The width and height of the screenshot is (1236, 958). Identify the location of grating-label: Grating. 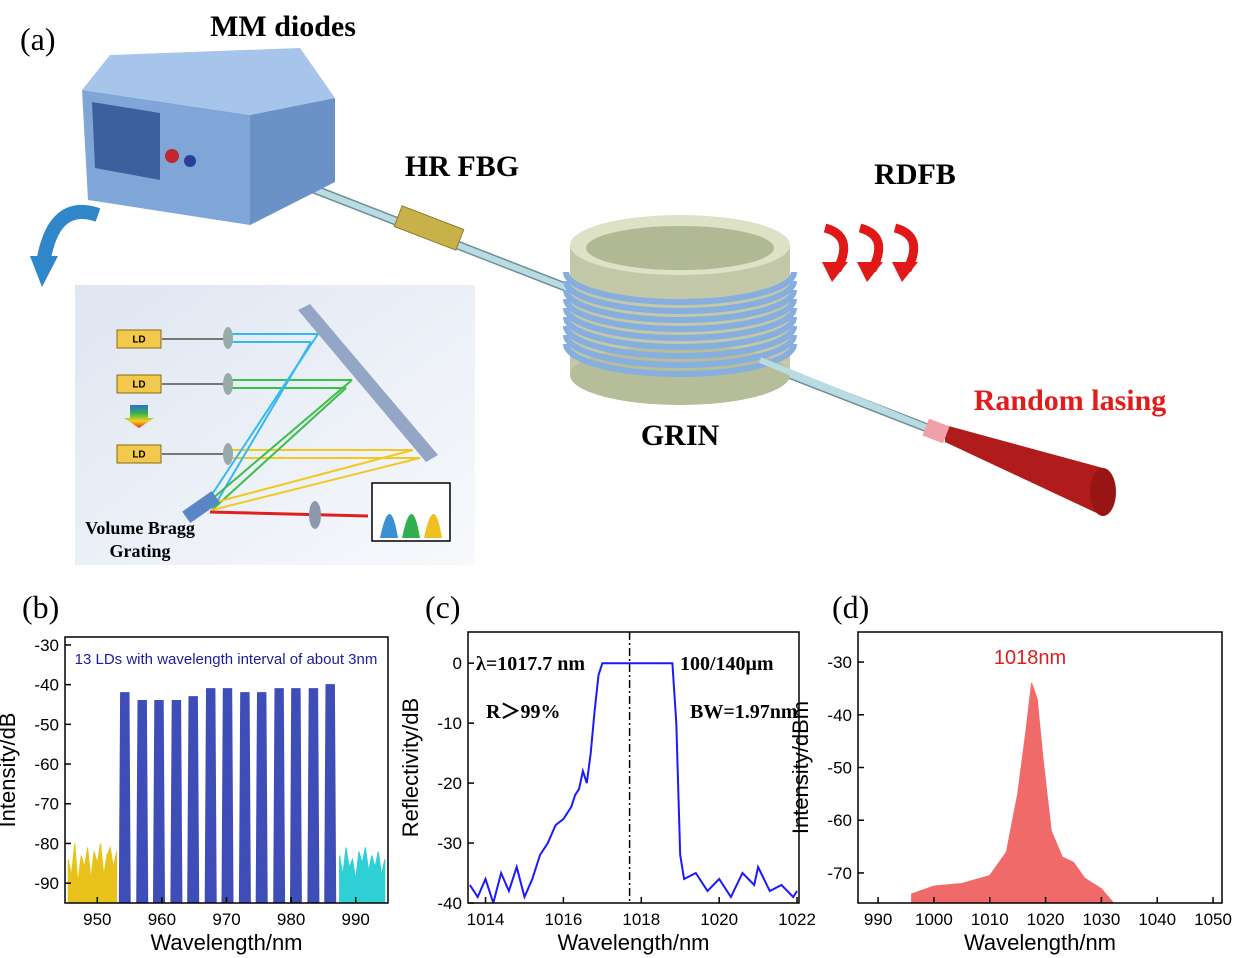
(140, 551).